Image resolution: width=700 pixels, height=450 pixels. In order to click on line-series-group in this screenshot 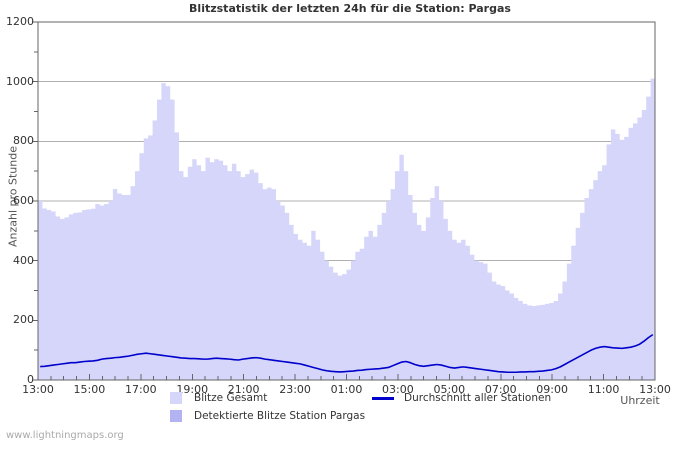, I will do `click(347, 353)`.